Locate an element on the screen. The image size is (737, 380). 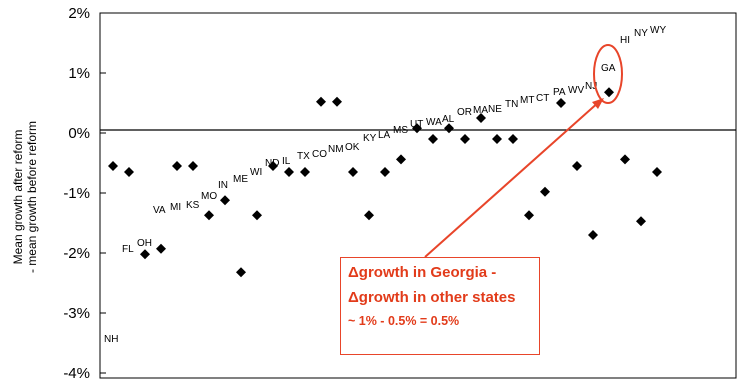
state-label-or: OR is located at coordinates (464, 112).